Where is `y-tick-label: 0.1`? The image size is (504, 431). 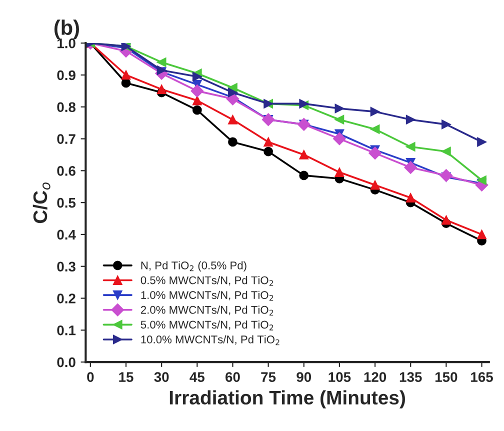
y-tick-label: 0.1 is located at coordinates (66, 330).